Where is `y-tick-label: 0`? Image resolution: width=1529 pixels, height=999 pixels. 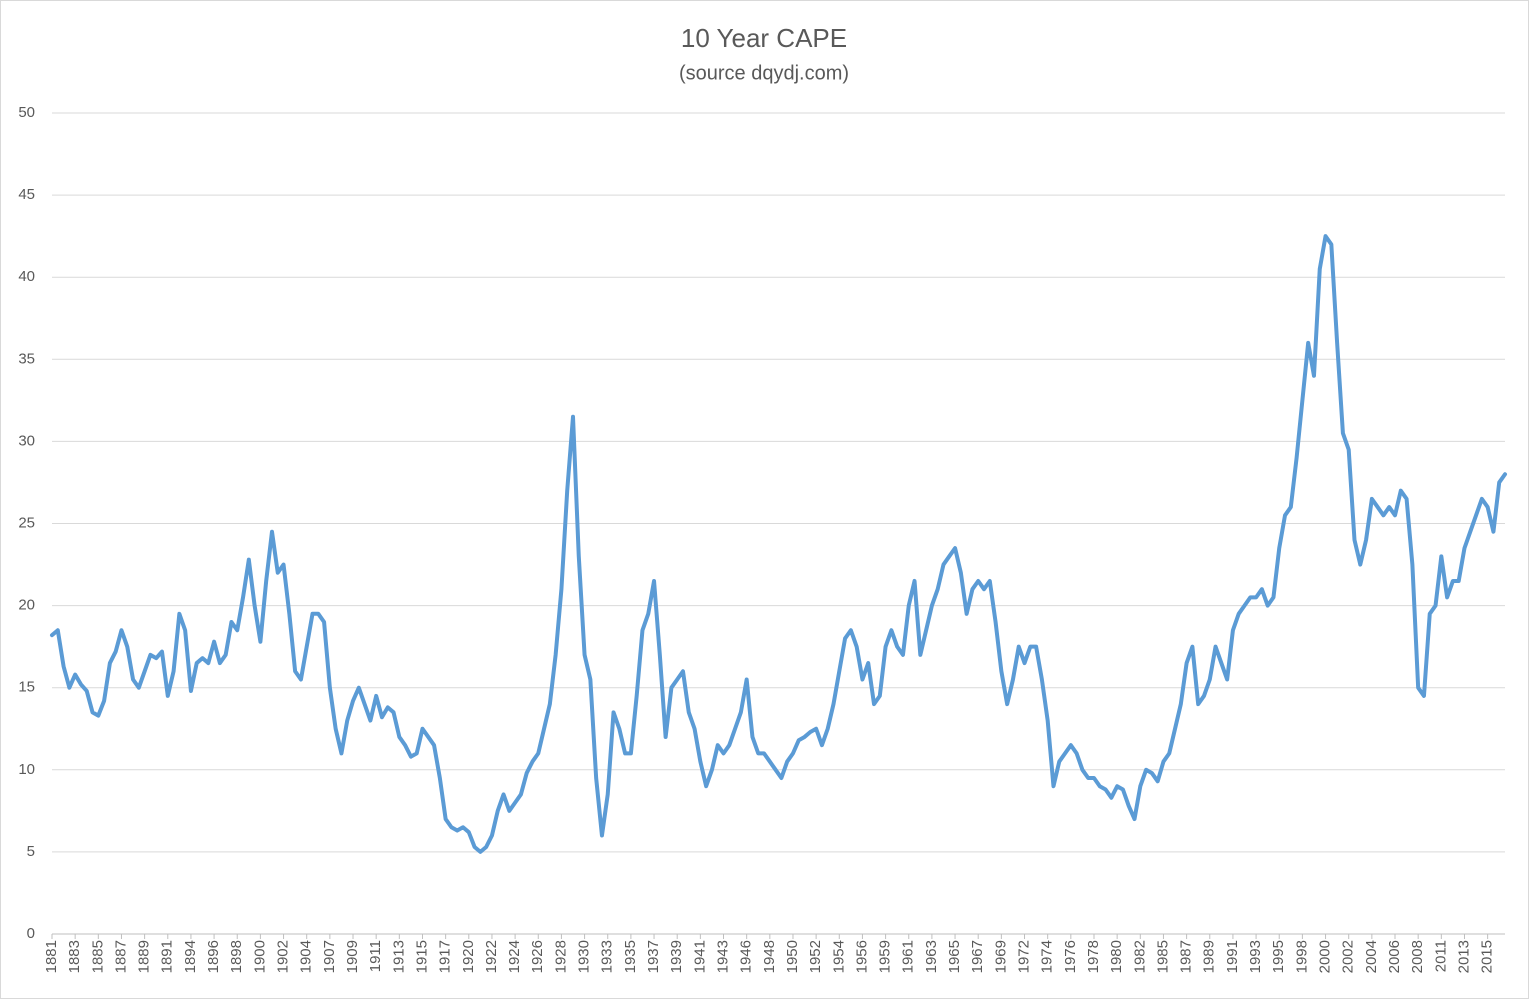 y-tick-label: 0 is located at coordinates (31, 933).